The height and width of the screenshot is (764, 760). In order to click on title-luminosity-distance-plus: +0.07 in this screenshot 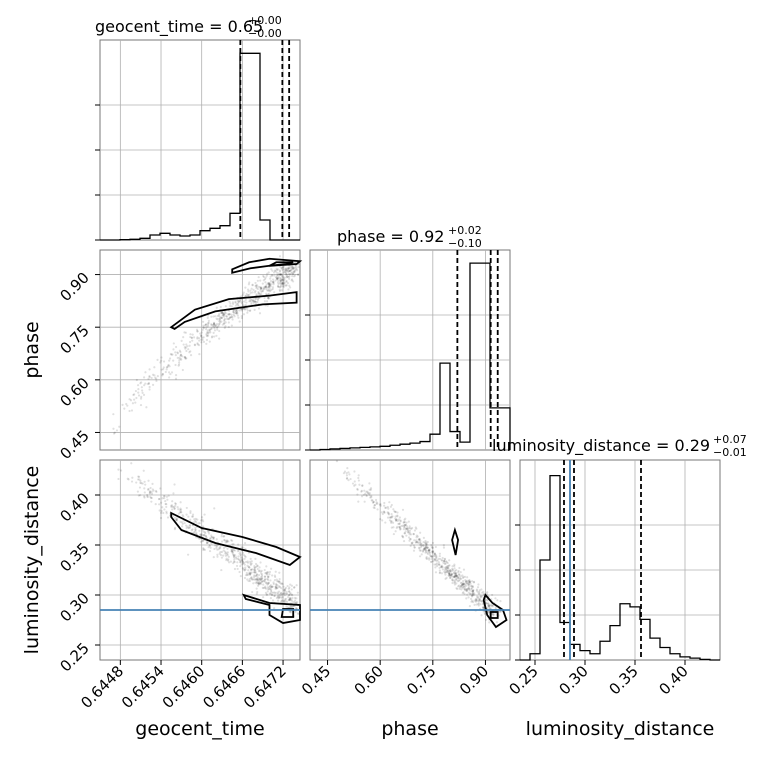, I will do `click(730, 439)`.